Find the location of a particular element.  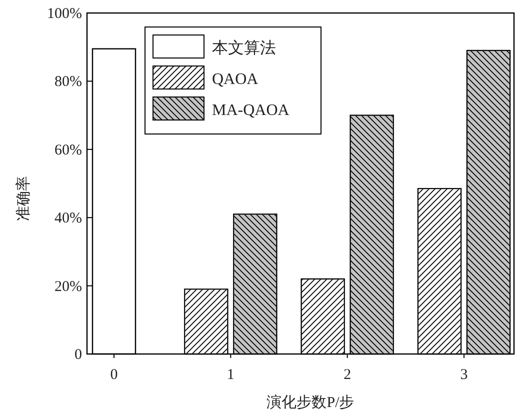

x-tick-label: 0 is located at coordinates (114, 375).